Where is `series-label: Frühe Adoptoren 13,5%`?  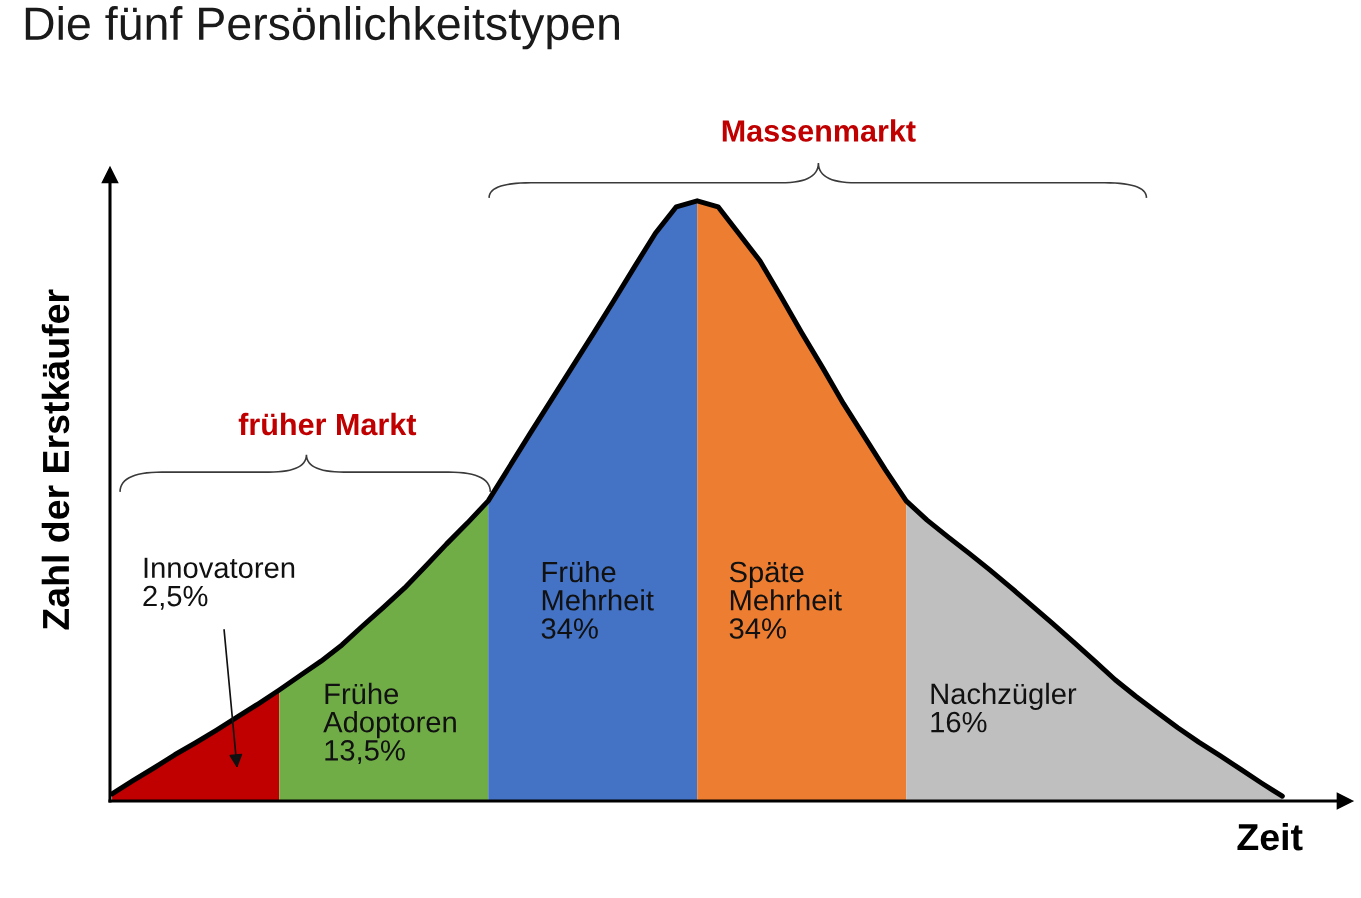 series-label: Frühe Adoptoren 13,5% is located at coordinates (389, 723).